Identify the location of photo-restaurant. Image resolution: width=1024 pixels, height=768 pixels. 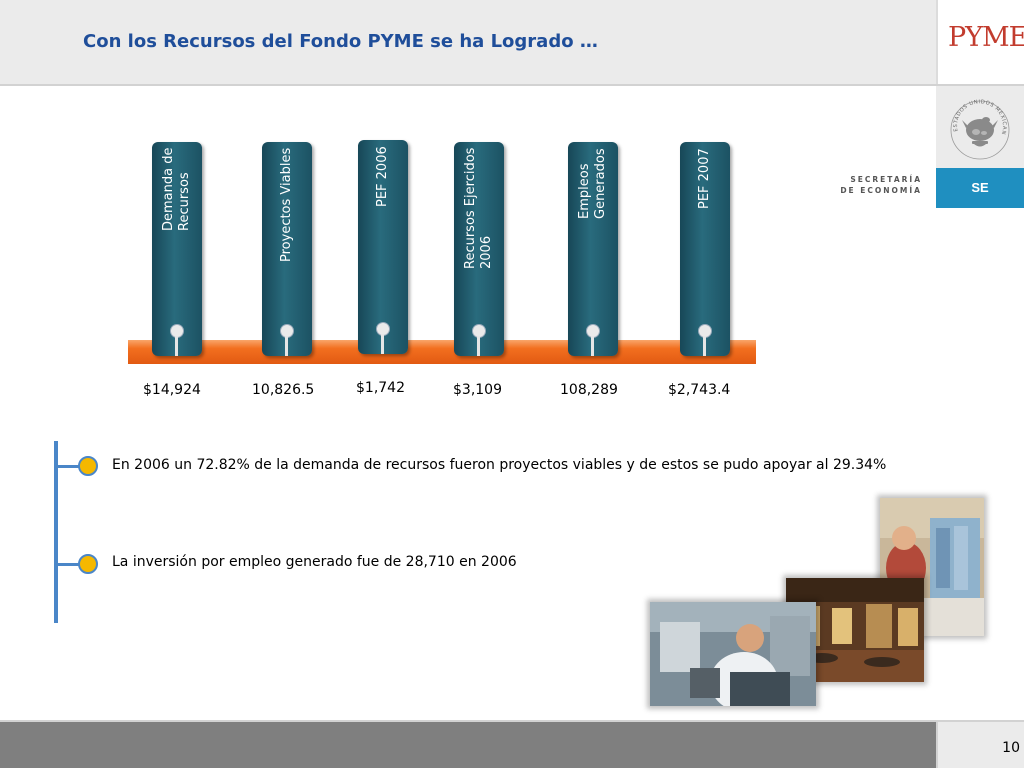
(855, 630).